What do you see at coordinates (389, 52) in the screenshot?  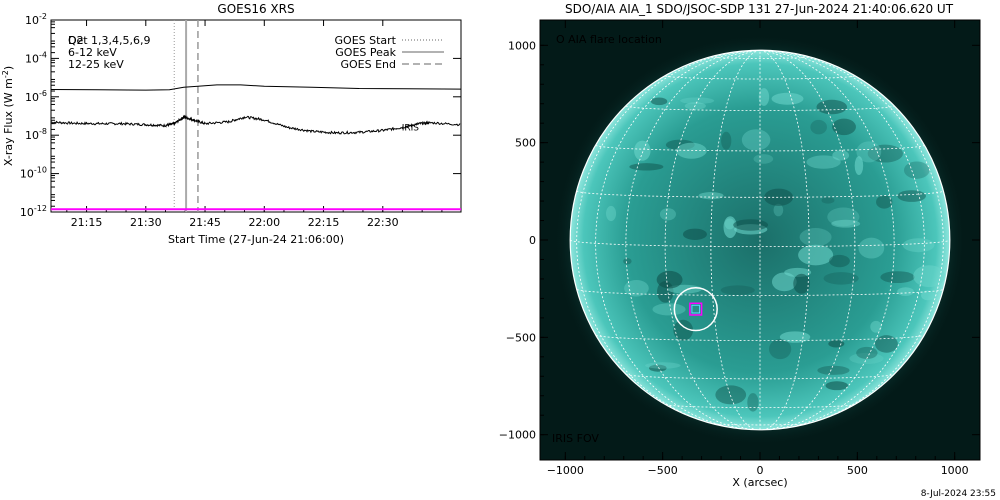 I see `goes-legend-right: GOES Start GOES Peak GOES End` at bounding box center [389, 52].